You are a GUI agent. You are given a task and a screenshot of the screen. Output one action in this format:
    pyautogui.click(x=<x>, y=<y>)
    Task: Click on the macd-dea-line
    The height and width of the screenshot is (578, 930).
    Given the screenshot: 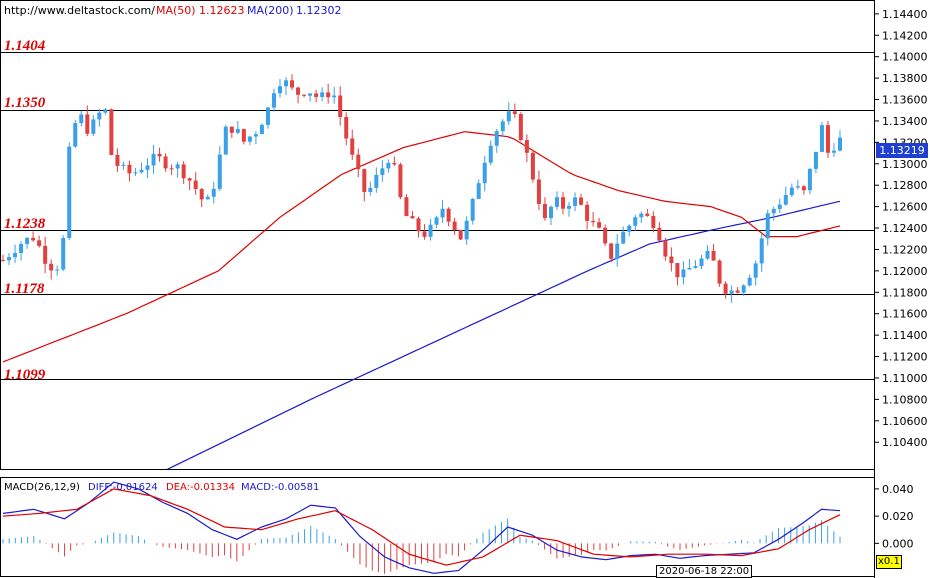 What is the action you would take?
    pyautogui.click(x=421, y=527)
    